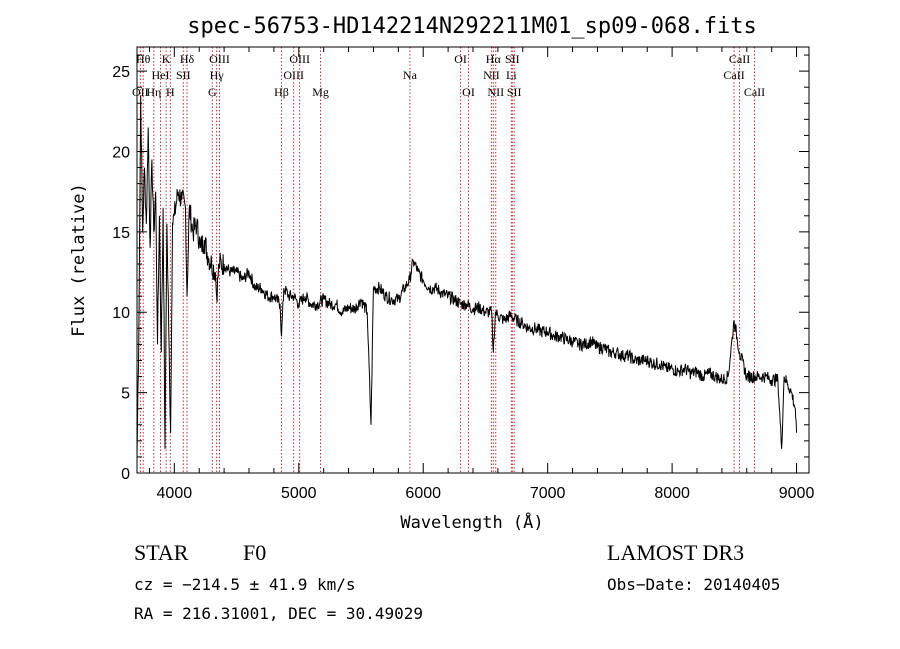  Describe the element at coordinates (255, 552) in the screenshot. I see `object-subclass: F0` at that location.